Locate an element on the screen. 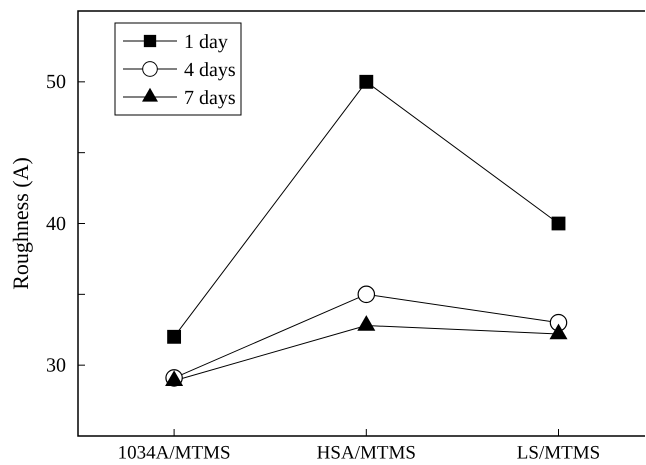 The height and width of the screenshot is (465, 646). y-tick-label: 50 is located at coordinates (56, 82).